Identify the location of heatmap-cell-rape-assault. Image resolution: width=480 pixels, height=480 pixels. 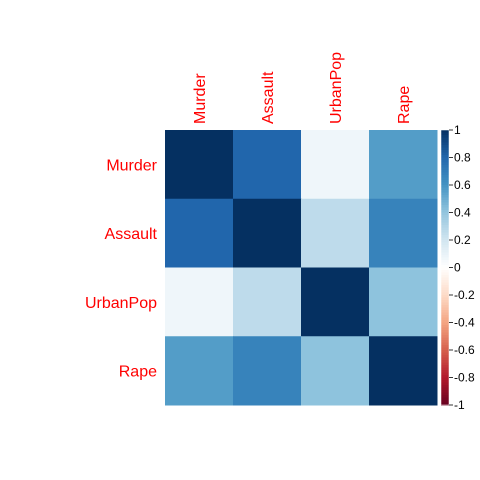
(267, 371).